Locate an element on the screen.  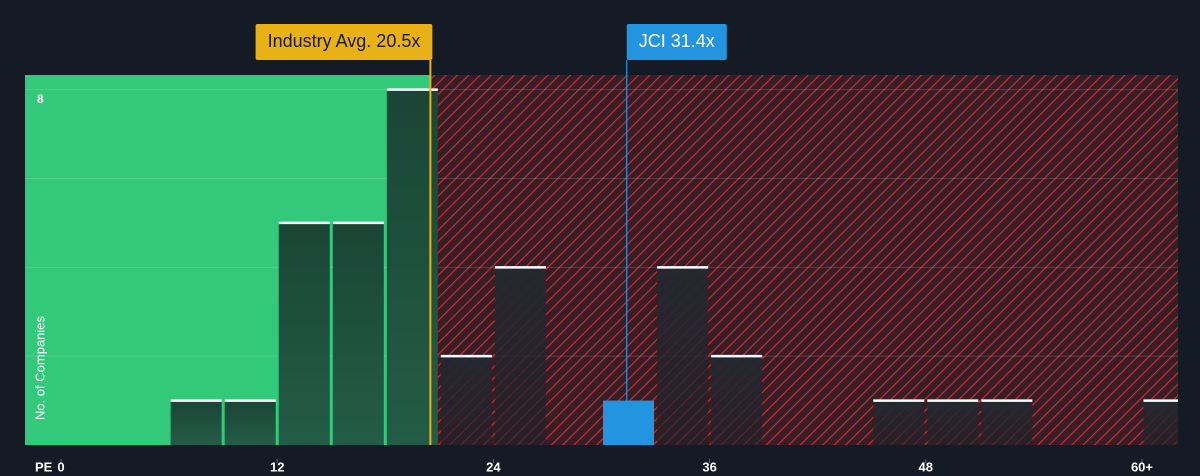
x-tick-label: 48 is located at coordinates (926, 466).